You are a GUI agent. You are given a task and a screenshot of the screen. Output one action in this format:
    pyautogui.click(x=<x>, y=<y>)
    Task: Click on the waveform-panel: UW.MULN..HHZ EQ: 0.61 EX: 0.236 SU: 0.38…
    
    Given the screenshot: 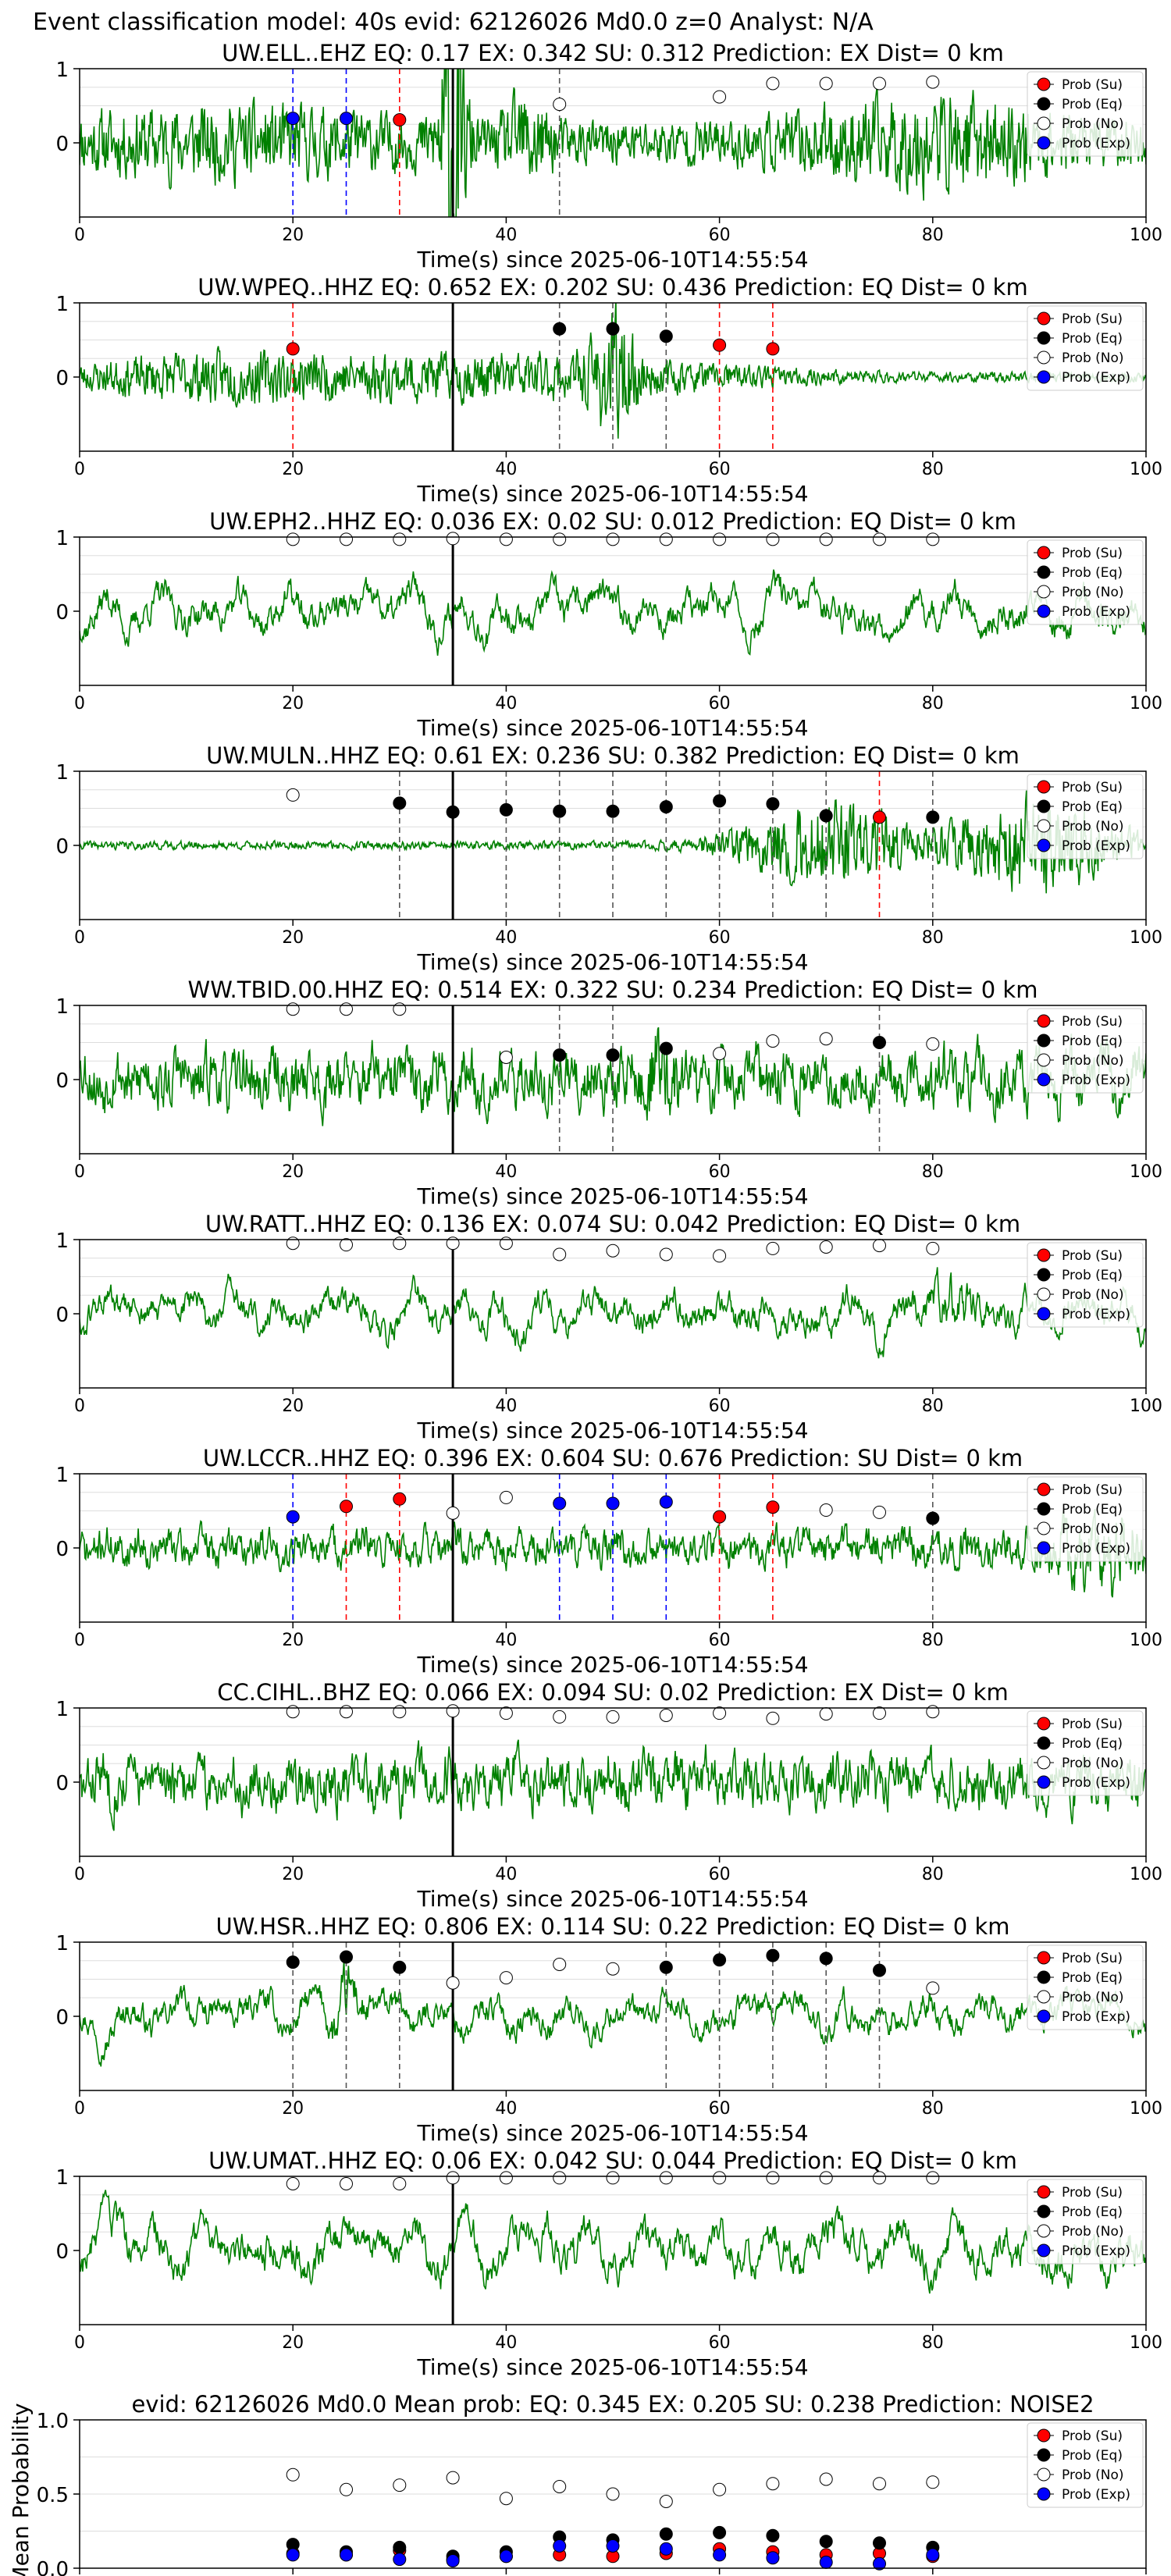 What is the action you would take?
    pyautogui.click(x=608, y=858)
    